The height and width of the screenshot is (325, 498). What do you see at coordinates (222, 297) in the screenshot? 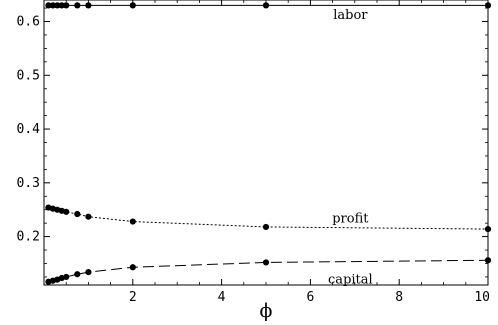
I see `x-tick-label: 4` at bounding box center [222, 297].